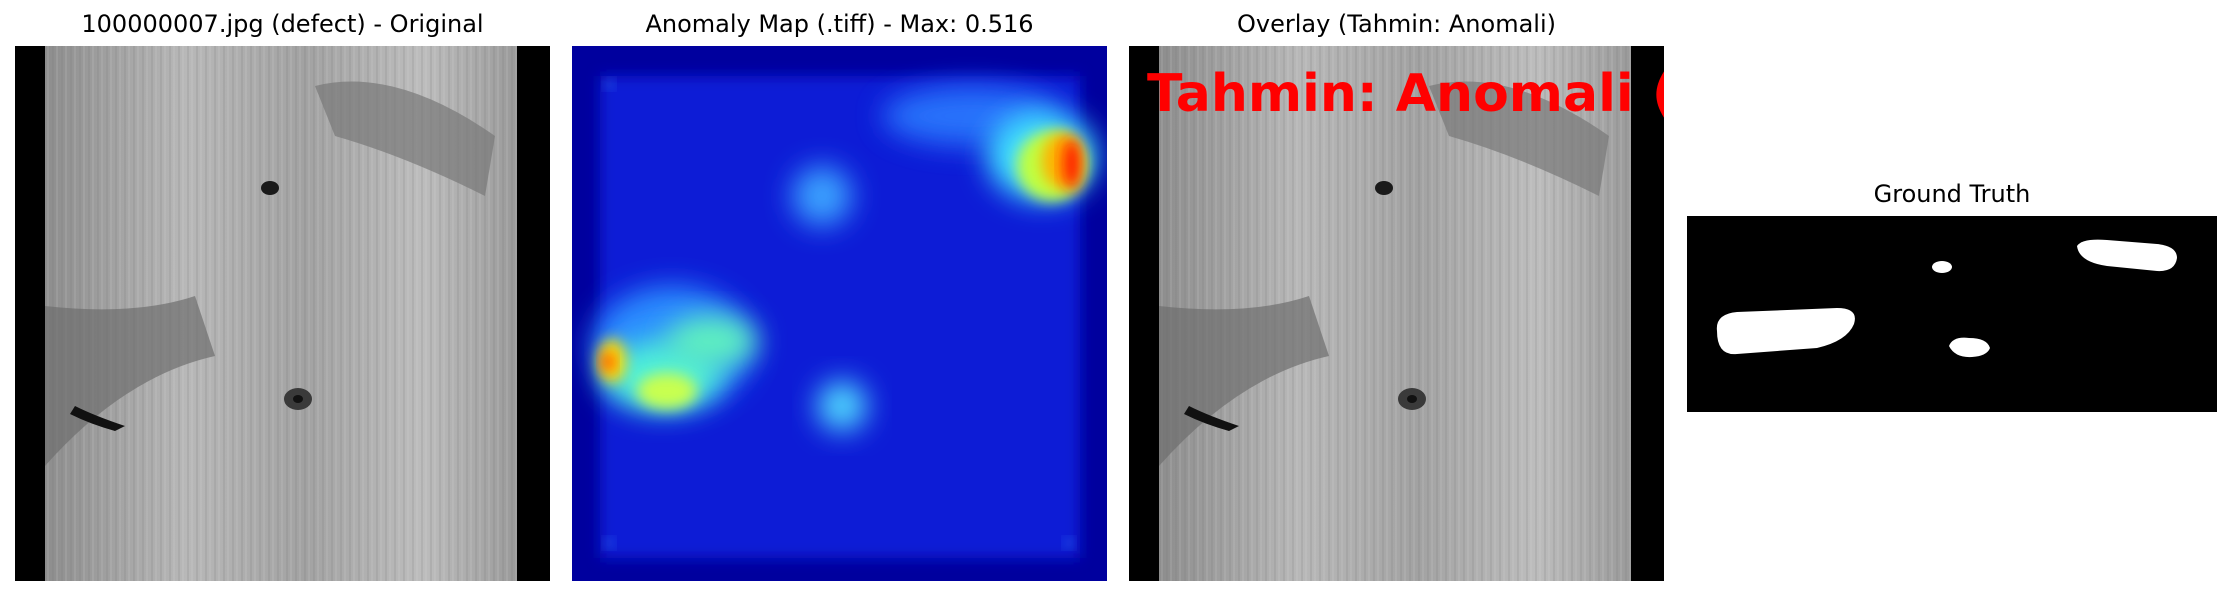  Describe the element at coordinates (1952, 314) in the screenshot. I see `ground-truth-mask` at that location.